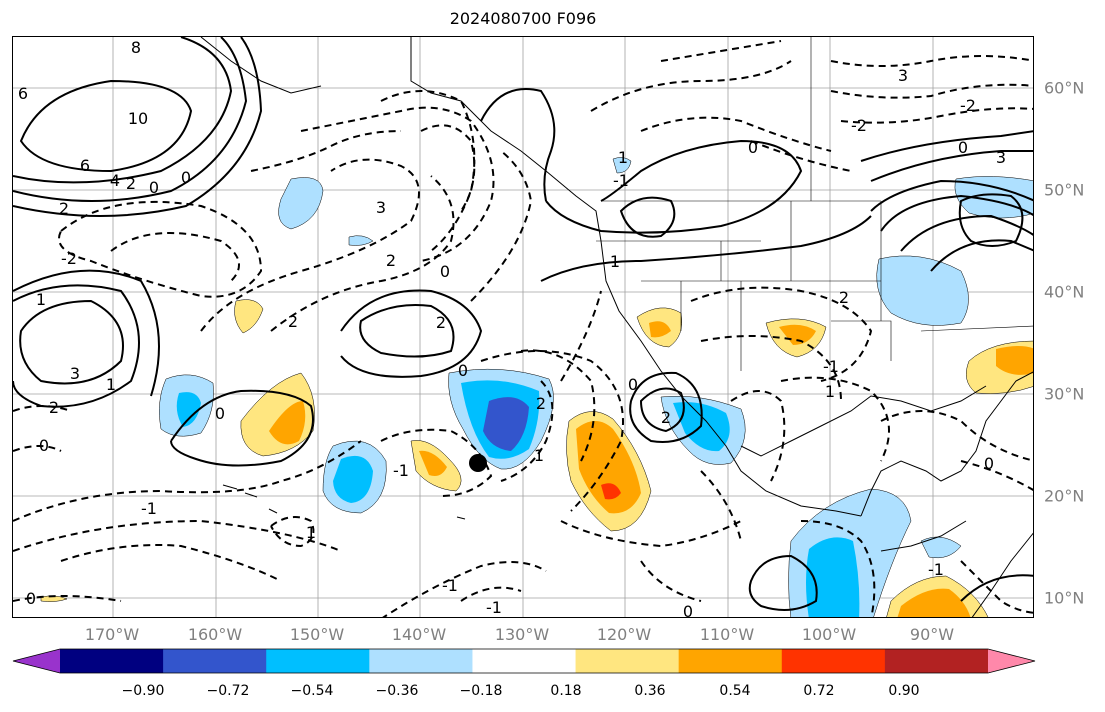 The image size is (1105, 712). What do you see at coordinates (1064, 292) in the screenshot?
I see `lat-label: 40°N` at bounding box center [1064, 292].